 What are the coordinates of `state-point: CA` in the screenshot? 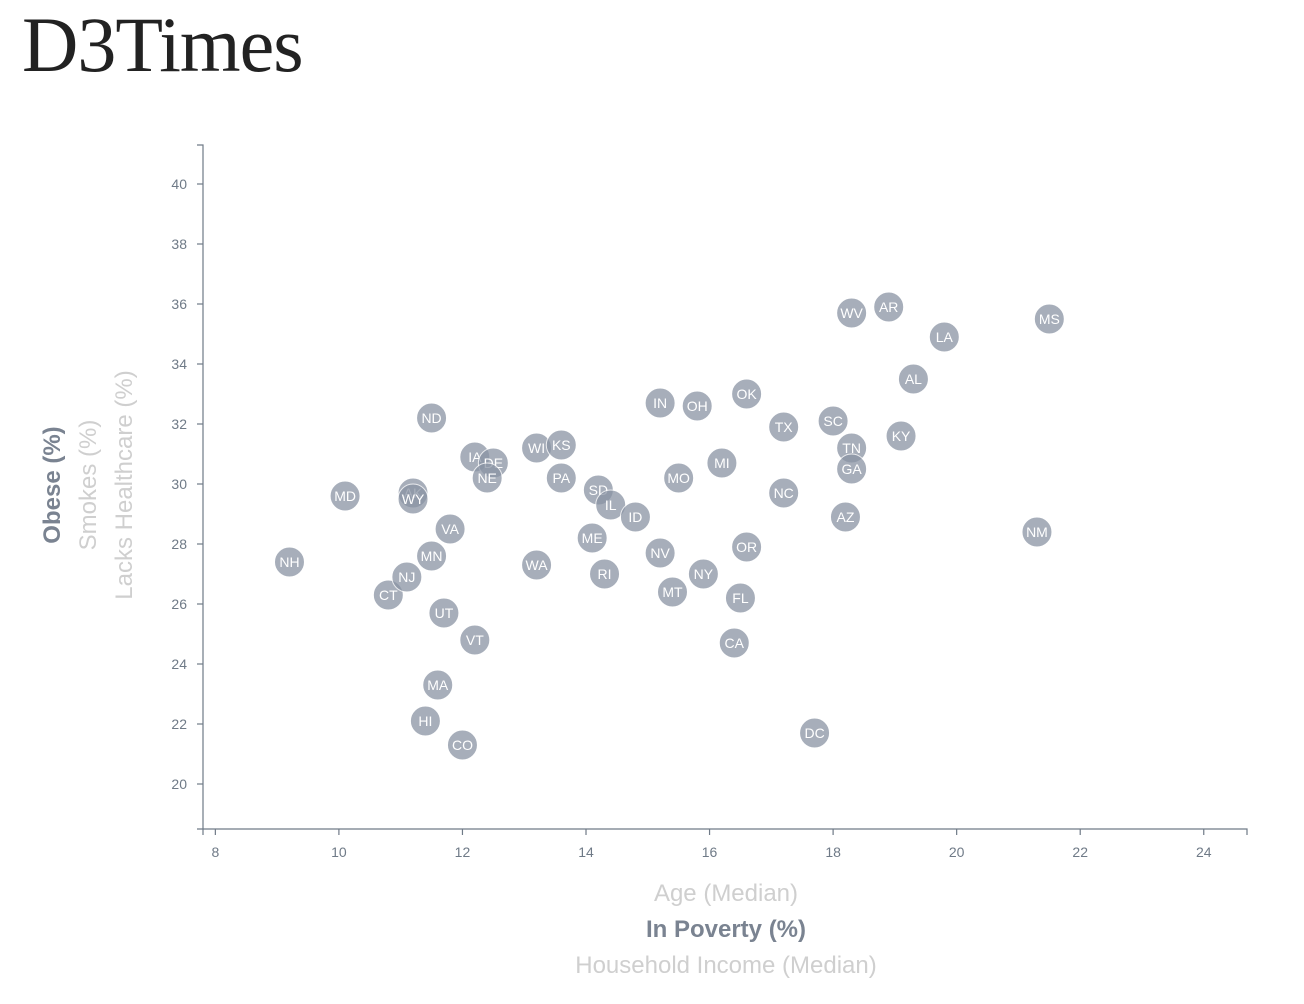 It's located at (734, 643).